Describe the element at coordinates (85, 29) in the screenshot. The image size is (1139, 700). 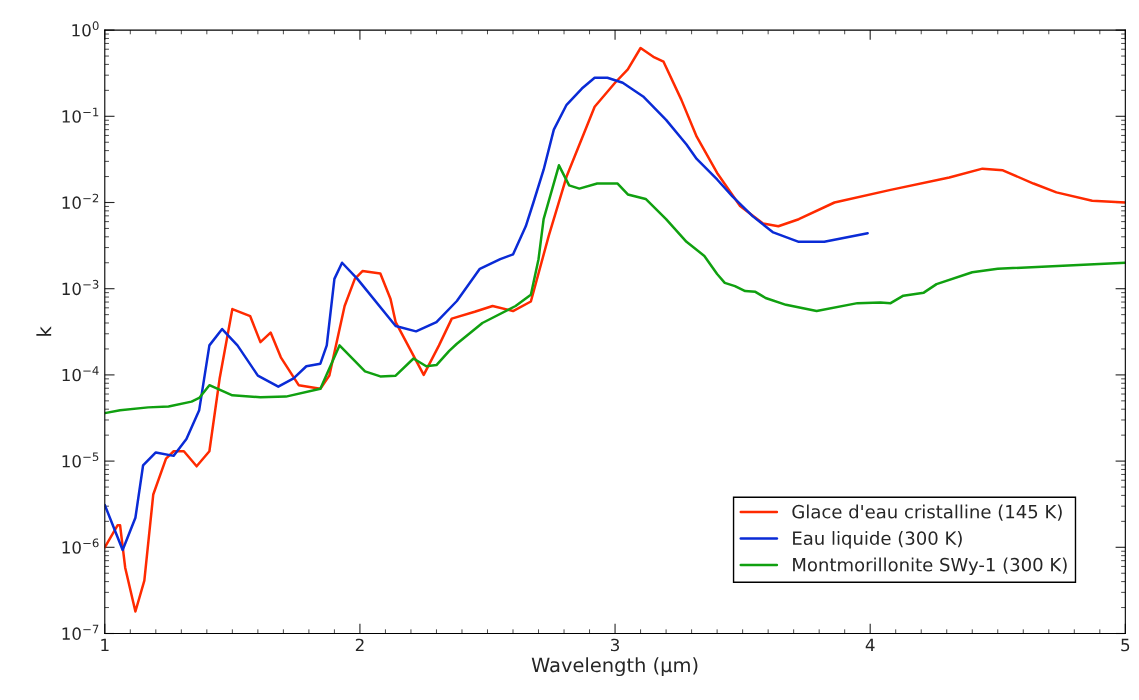
I see `y-tick-label: 10$^{0}$` at that location.